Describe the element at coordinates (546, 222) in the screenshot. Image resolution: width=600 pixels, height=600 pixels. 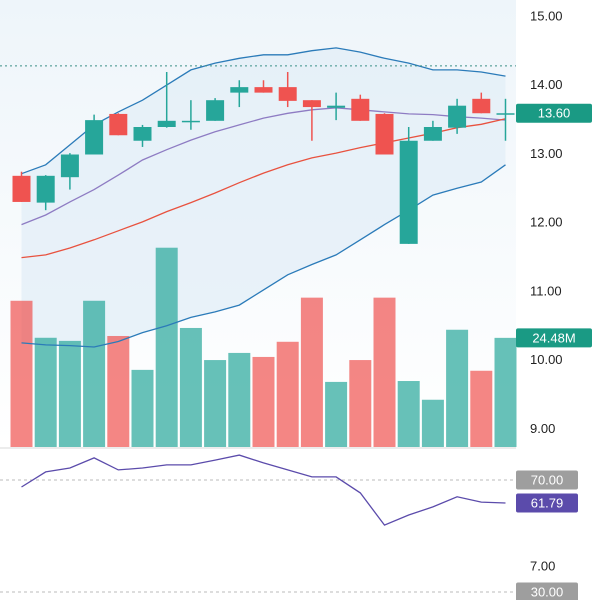
I see `y-tick-label: 12.00` at that location.